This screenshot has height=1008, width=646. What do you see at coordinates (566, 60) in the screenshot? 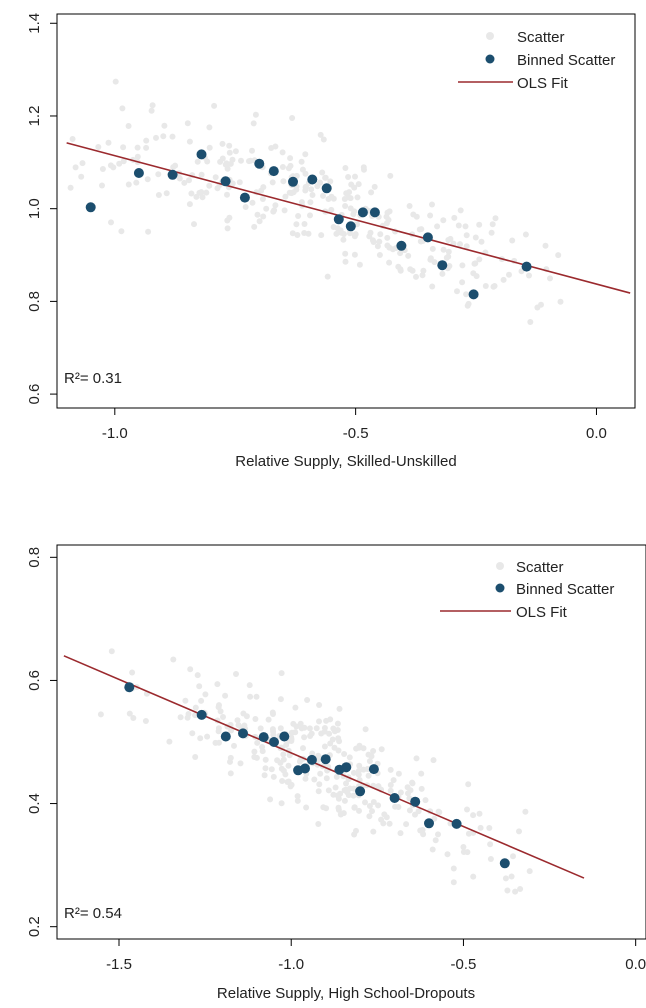
I see `legend-binned-label: Binned Scatter` at bounding box center [566, 60].